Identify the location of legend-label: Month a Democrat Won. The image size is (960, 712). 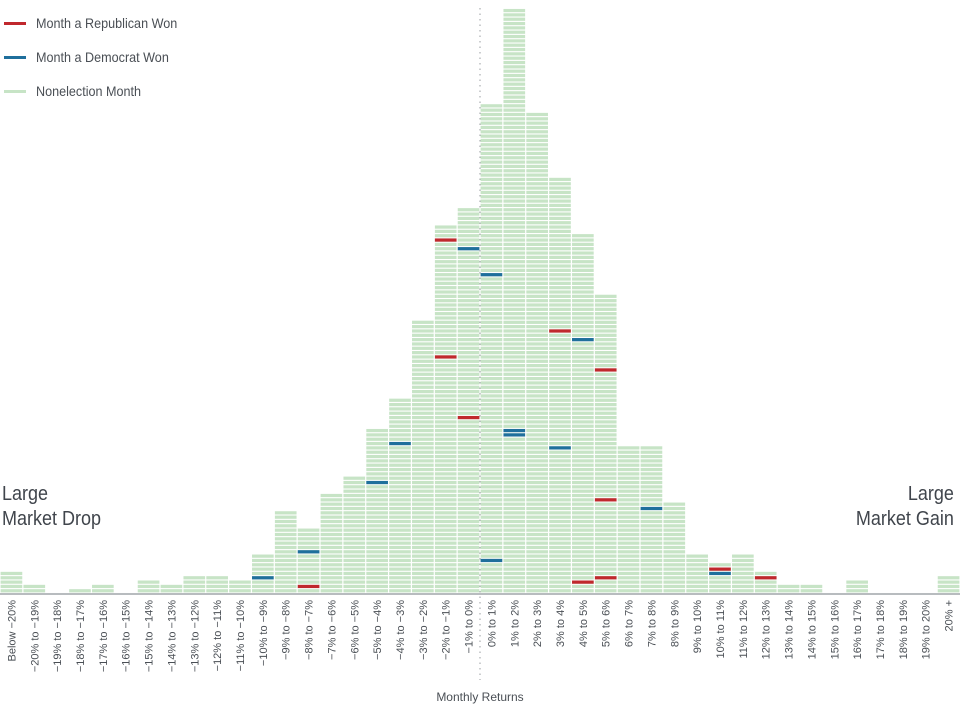
(102, 57).